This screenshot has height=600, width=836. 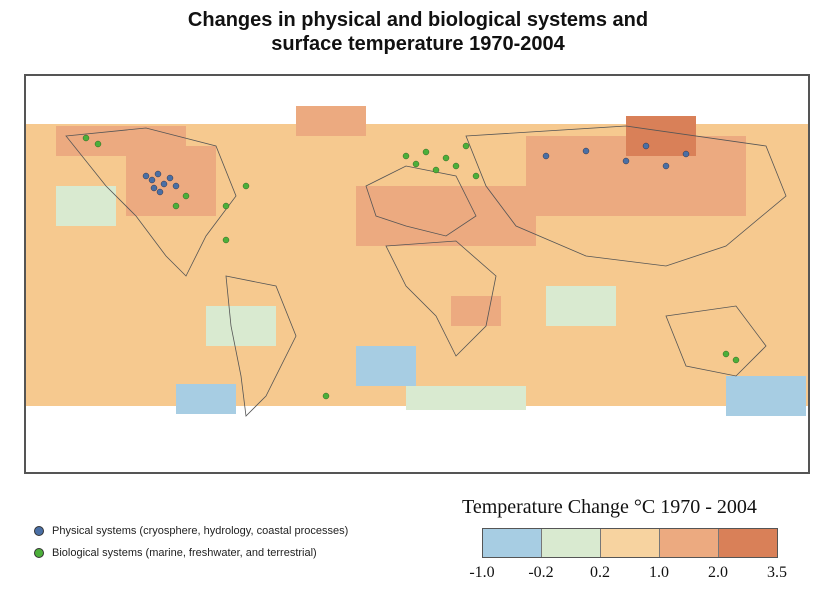 I want to click on temperature-scale-bar, so click(x=630, y=543).